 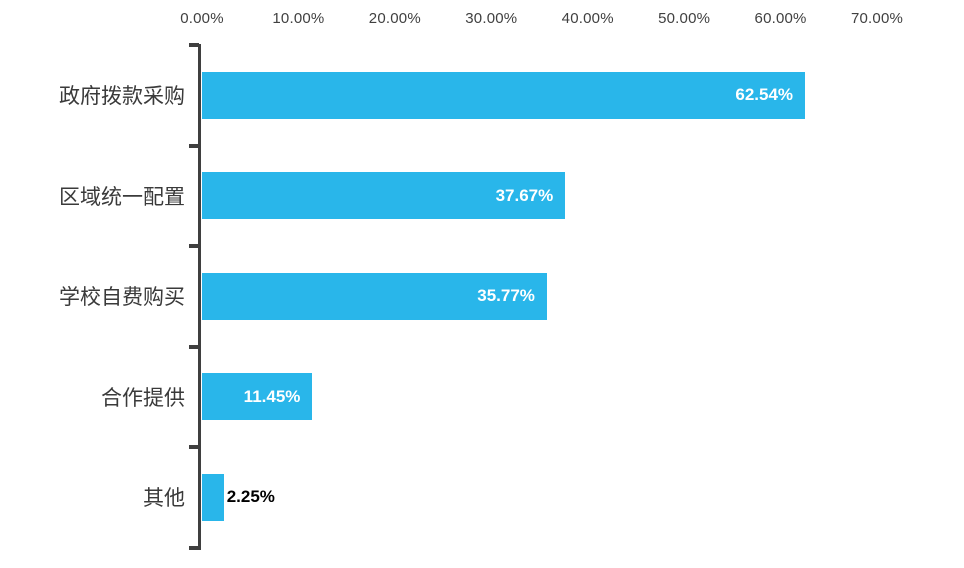 What do you see at coordinates (491, 18) in the screenshot?
I see `x-axis-tick-label: 30.00%` at bounding box center [491, 18].